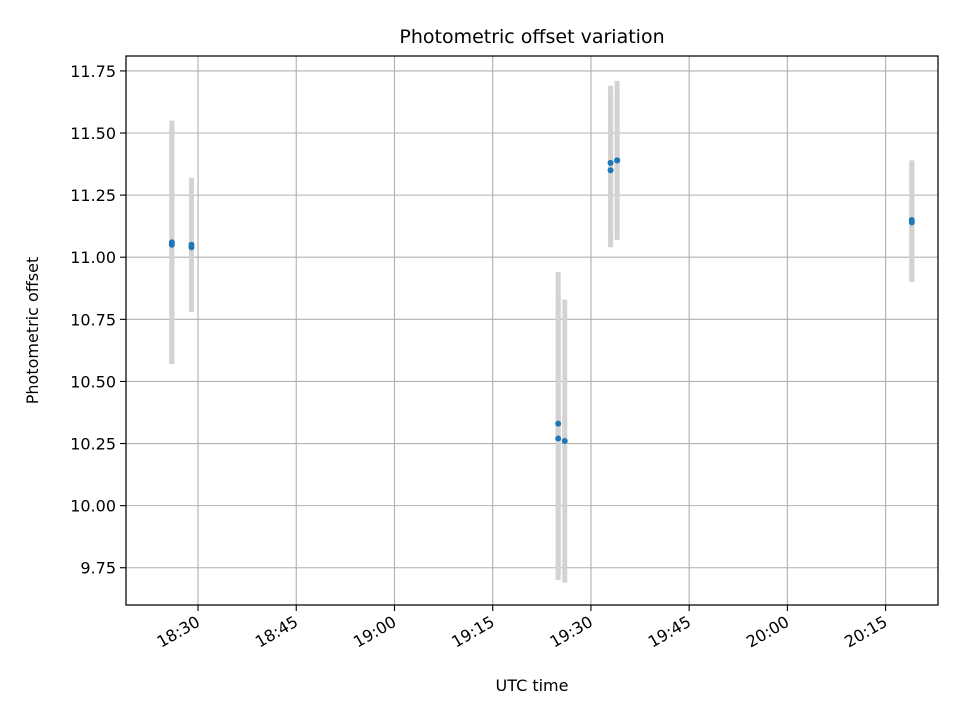  I want to click on y-tick-label: 11.75, so click(93, 71).